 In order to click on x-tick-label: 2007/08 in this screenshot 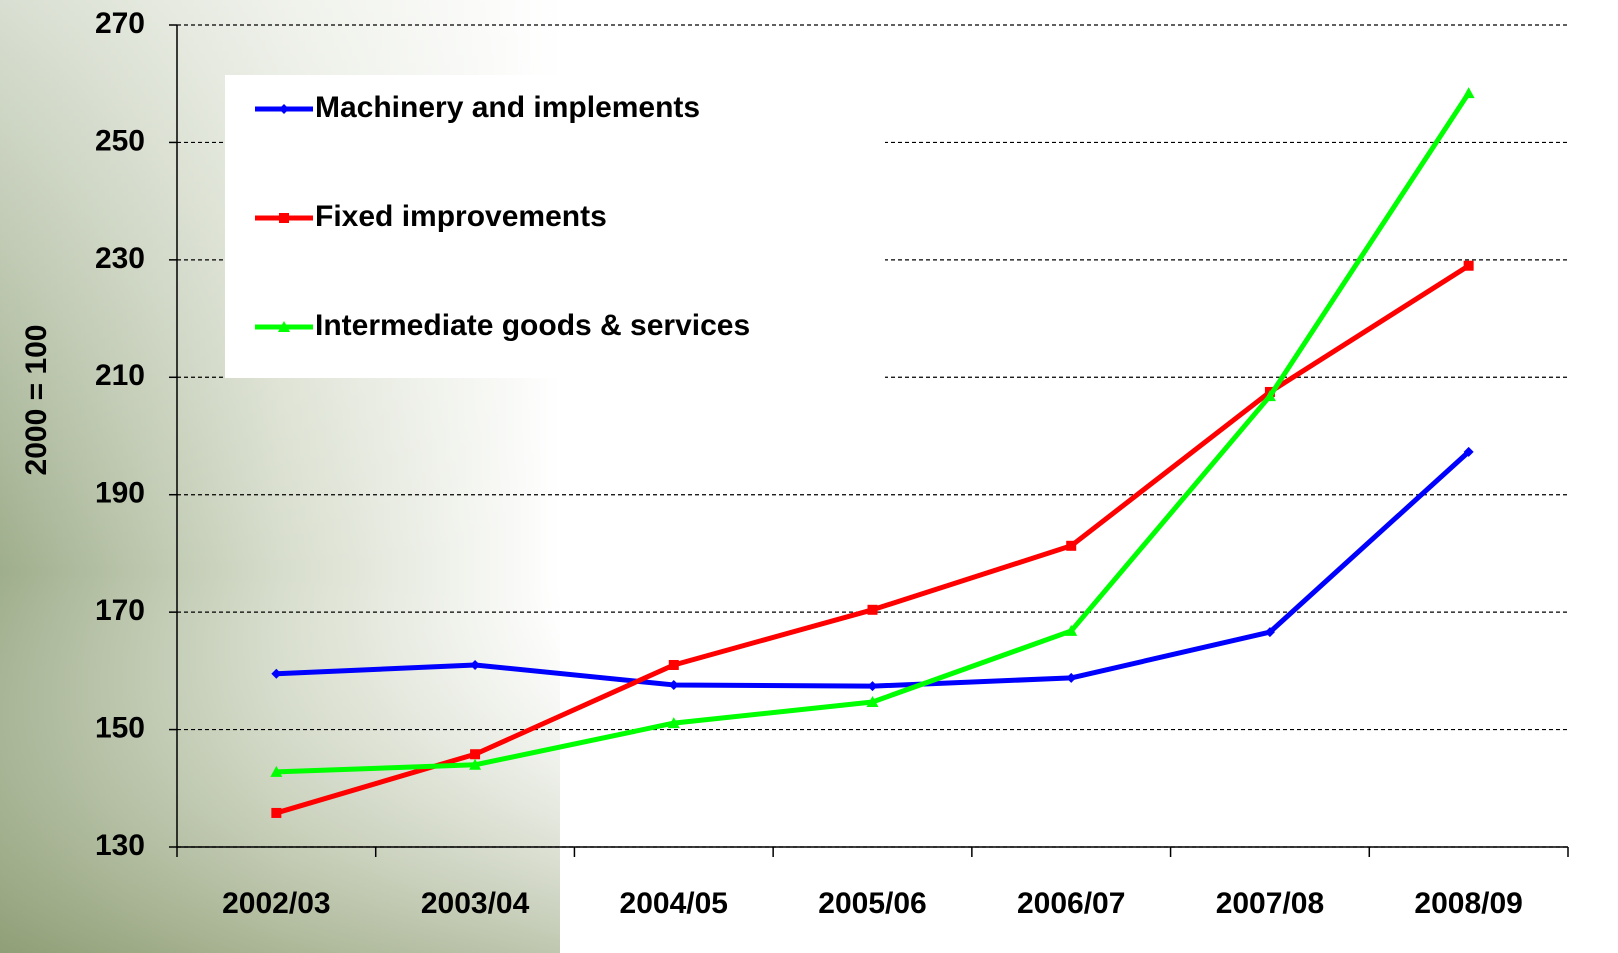, I will do `click(1270, 903)`.